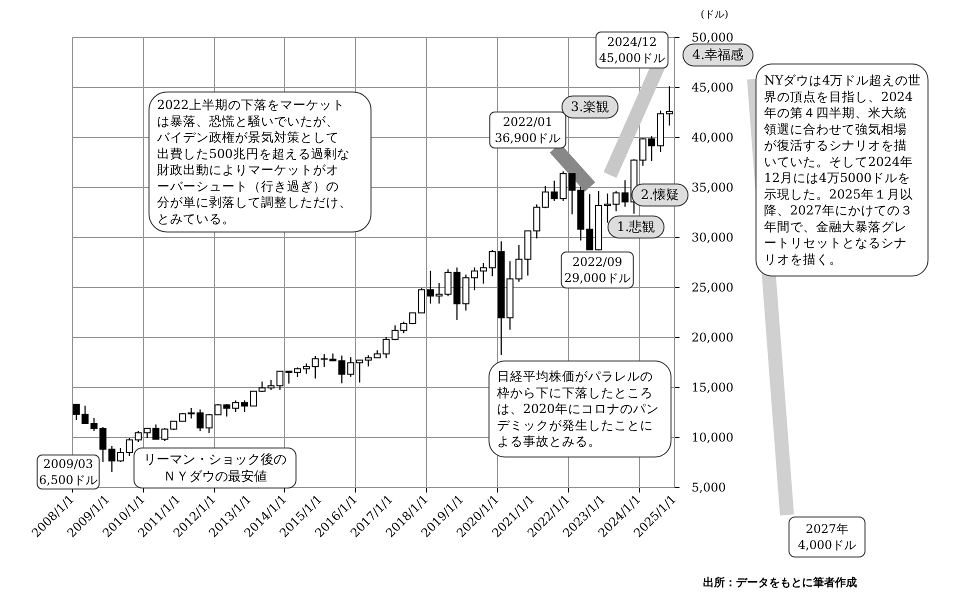 The height and width of the screenshot is (598, 965). I want to click on annotation: 2.懐疑, so click(660, 195).